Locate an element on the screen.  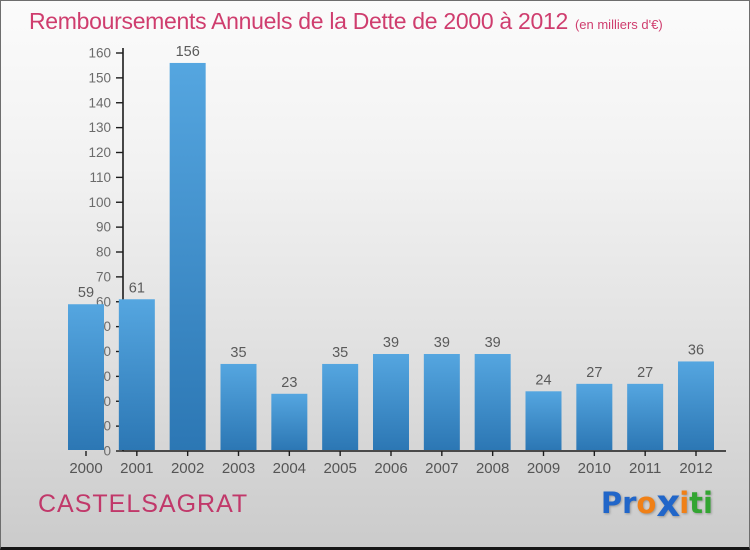
logo-letter: P is located at coordinates (611, 503).